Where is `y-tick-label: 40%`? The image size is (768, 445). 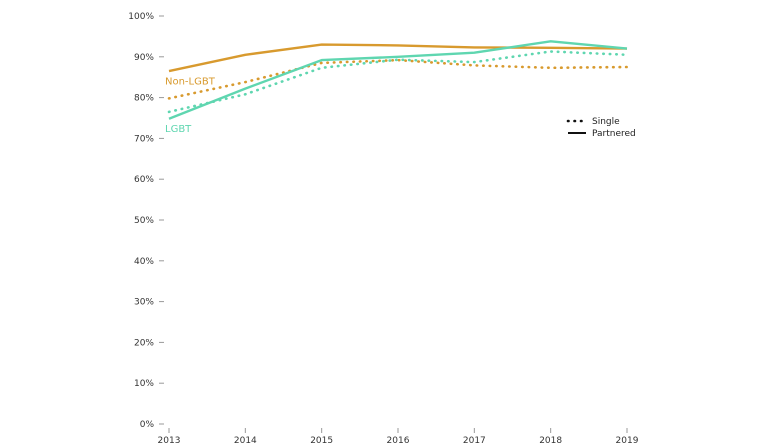 y-tick-label: 40% is located at coordinates (144, 262).